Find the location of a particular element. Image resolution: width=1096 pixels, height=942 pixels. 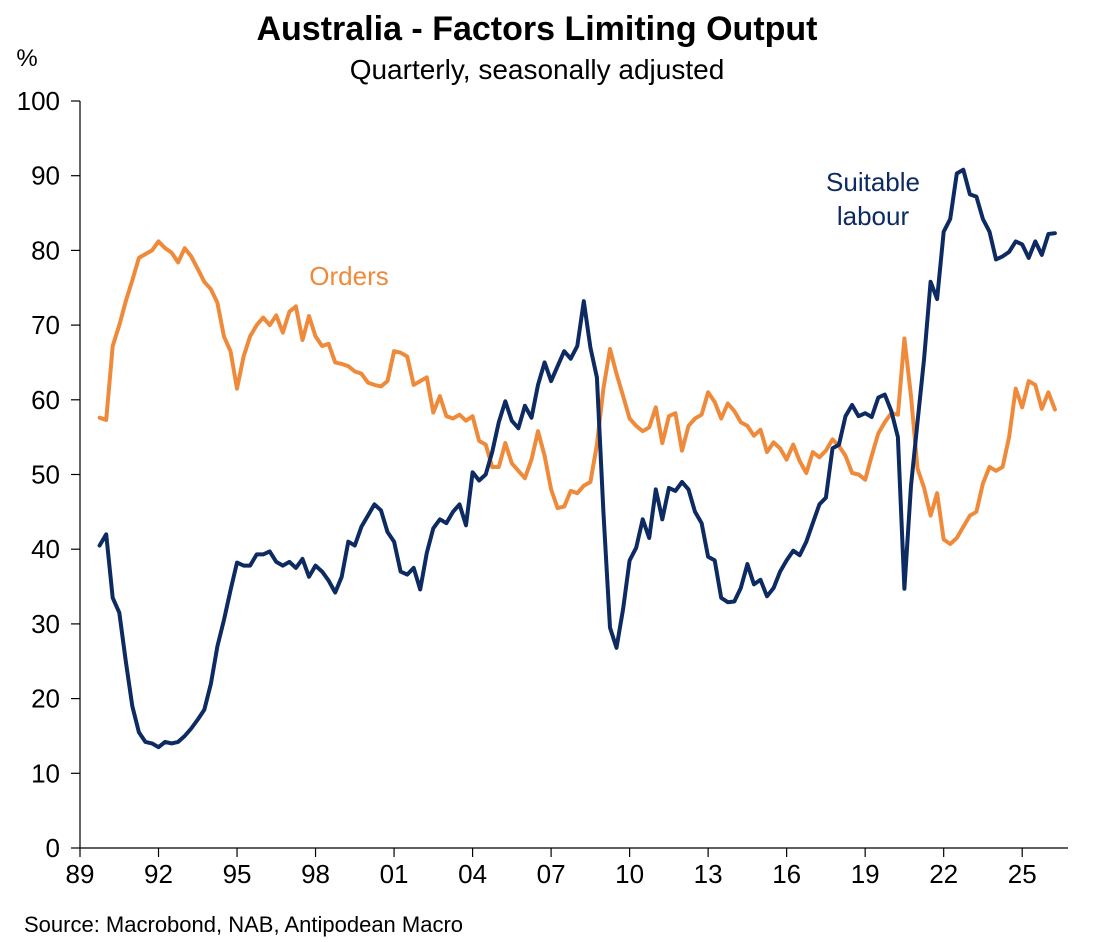

series-labels: Suitable labour Orders is located at coordinates (614, 229).